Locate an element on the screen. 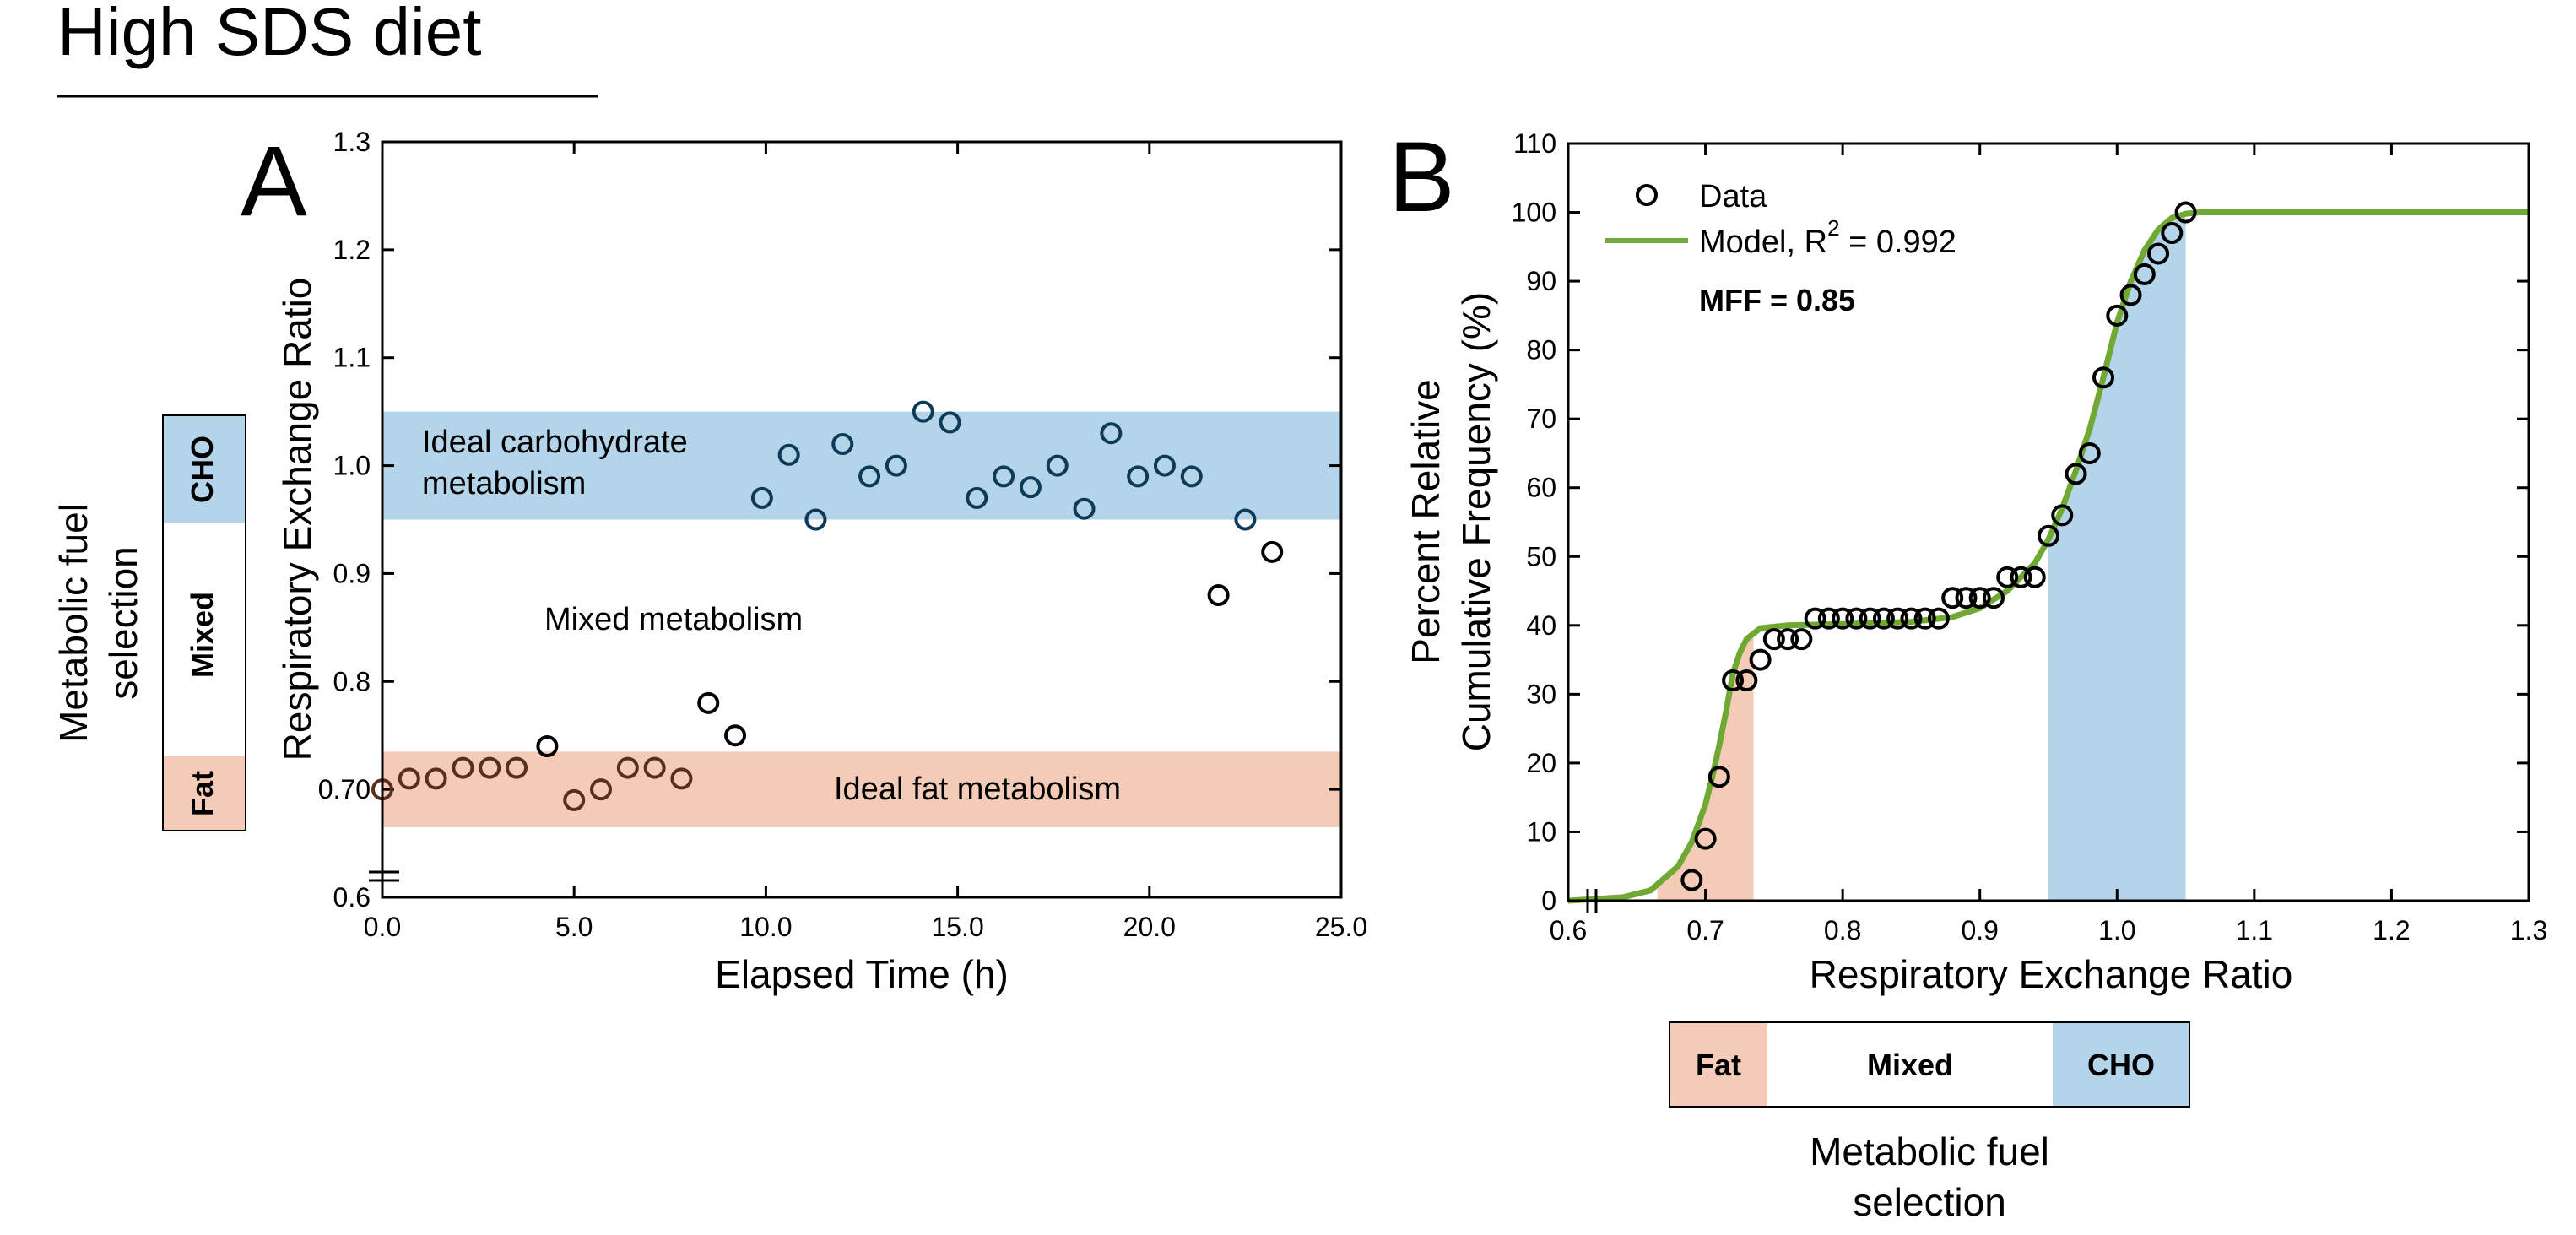 Image resolution: width=2576 pixels, height=1235 pixels. fuel-htitle-line1: Metabolic fuel is located at coordinates (1929, 1151).